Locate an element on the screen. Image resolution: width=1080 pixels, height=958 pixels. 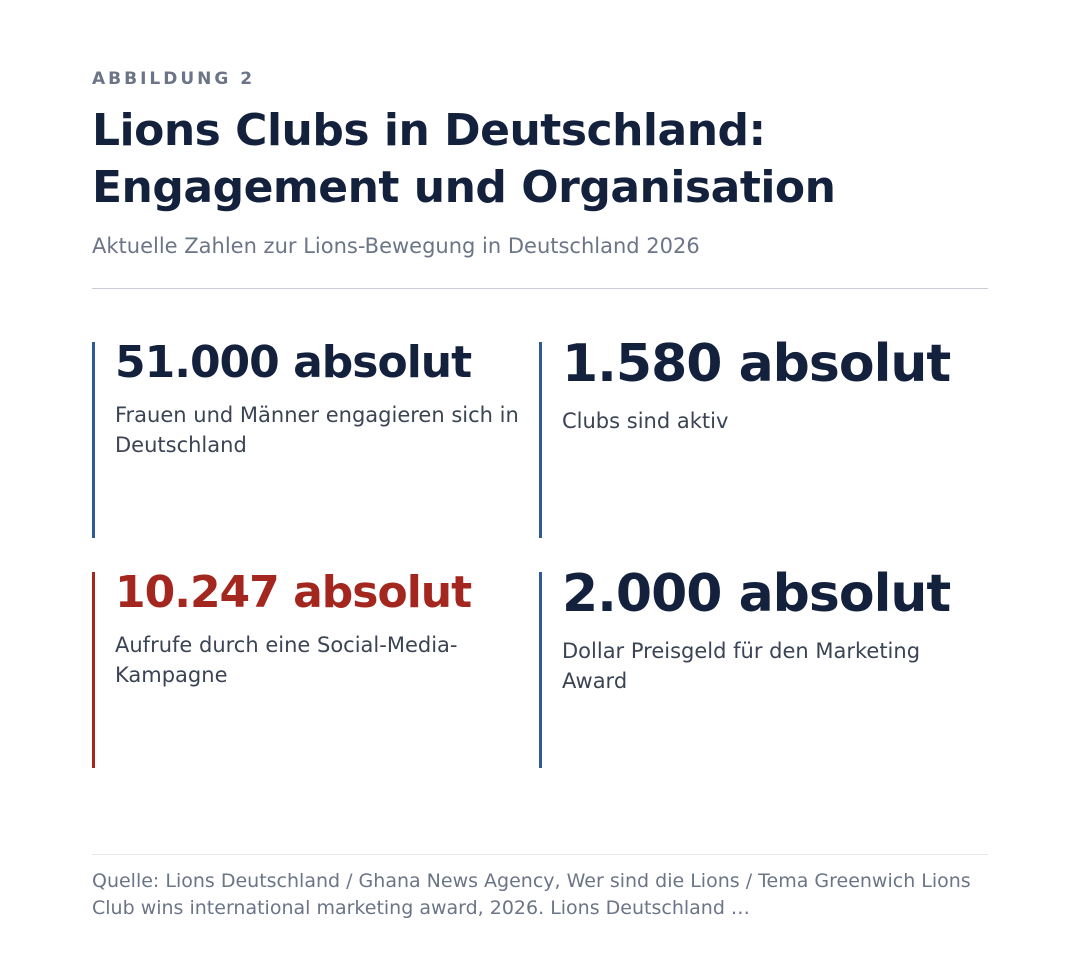
stat-description: Dollar Preisgeld für den Marketing Award is located at coordinates (741, 666).